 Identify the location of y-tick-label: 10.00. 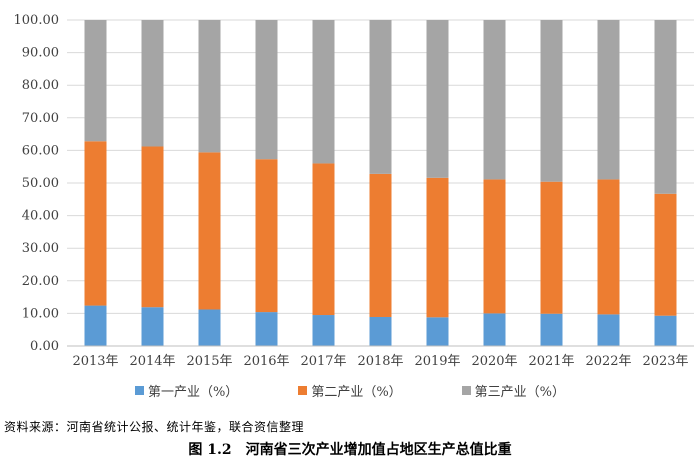
(40, 313).